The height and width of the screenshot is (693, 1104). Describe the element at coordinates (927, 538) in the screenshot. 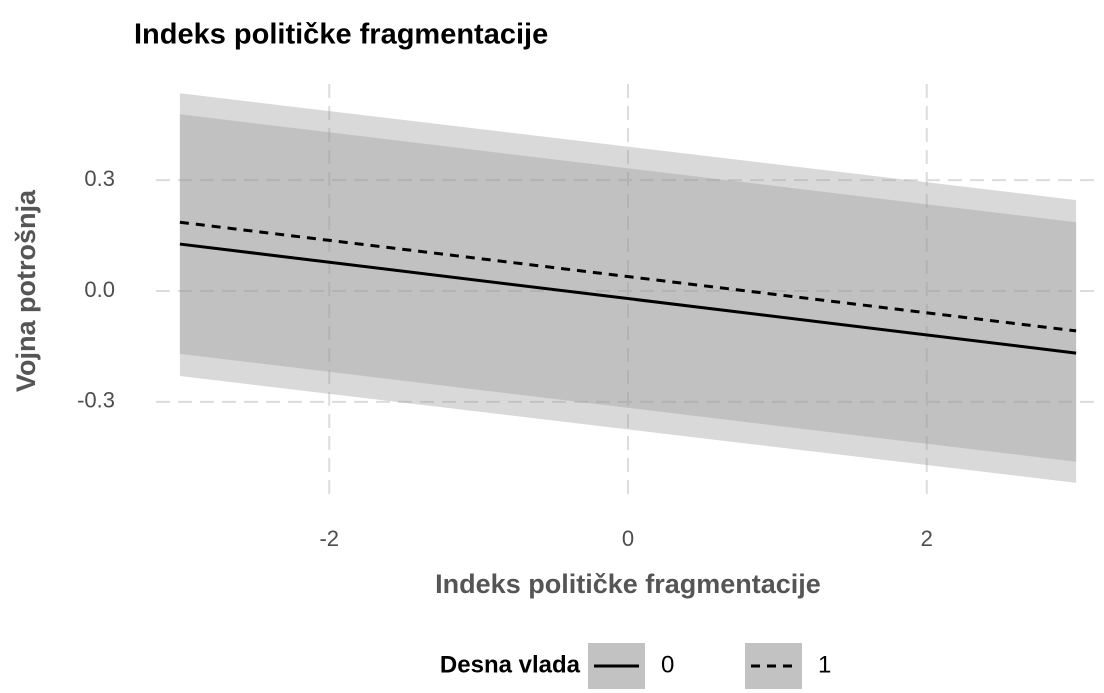

I see `x-tick-label: 2` at that location.